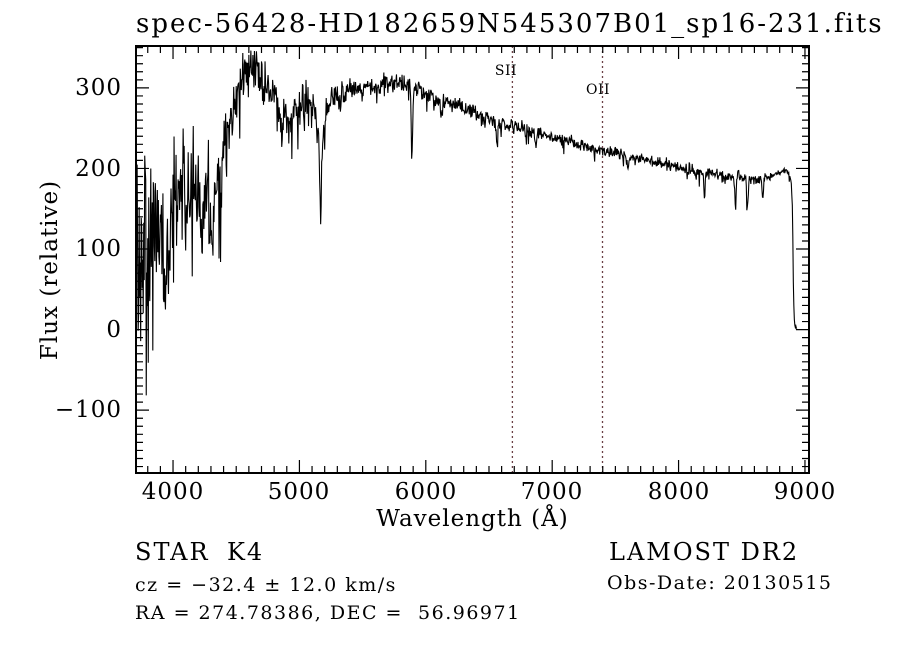 Image resolution: width=900 pixels, height=649 pixels. Describe the element at coordinates (704, 552) in the screenshot. I see `survey-release: LAMOST DR2` at that location.